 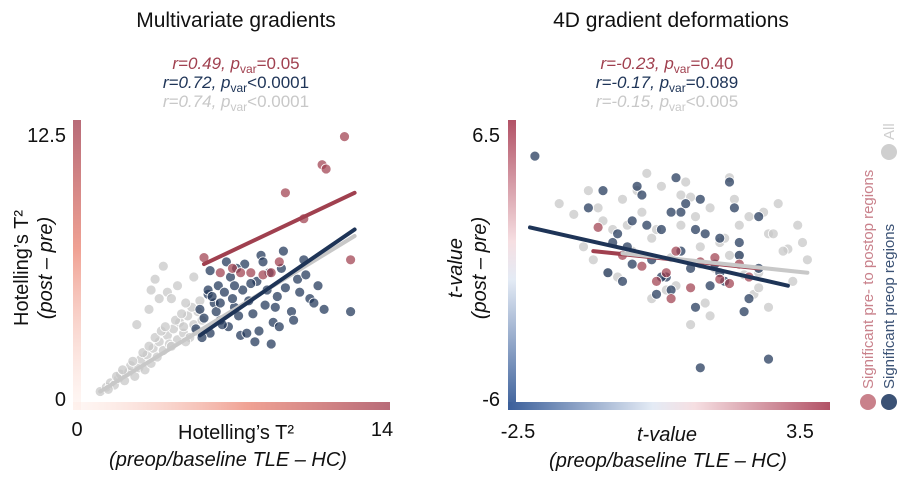 I want to click on y-axis-gradient-bar, so click(x=77, y=265).